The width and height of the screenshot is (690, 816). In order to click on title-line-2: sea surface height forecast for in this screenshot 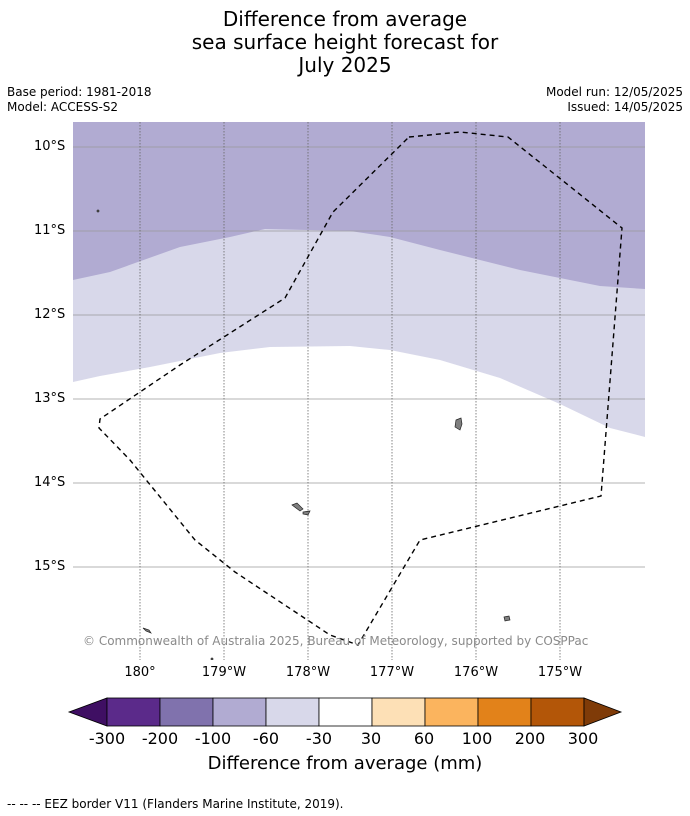, I will do `click(345, 42)`.